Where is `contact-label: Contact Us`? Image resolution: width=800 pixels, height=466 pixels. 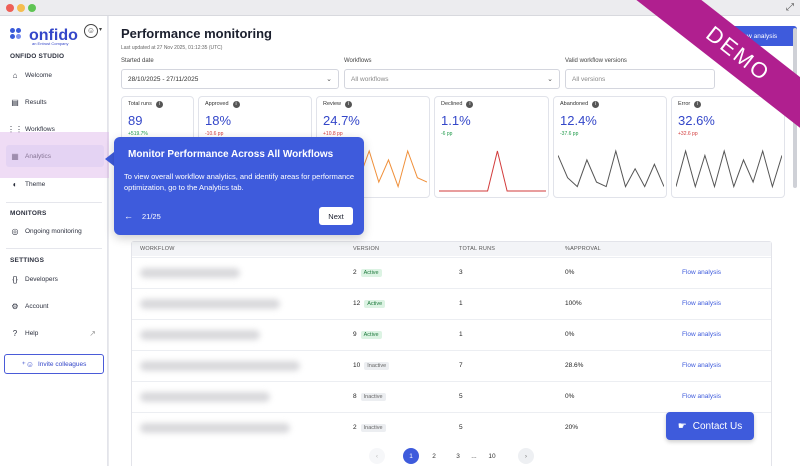
contact-label: Contact Us is located at coordinates (717, 426).